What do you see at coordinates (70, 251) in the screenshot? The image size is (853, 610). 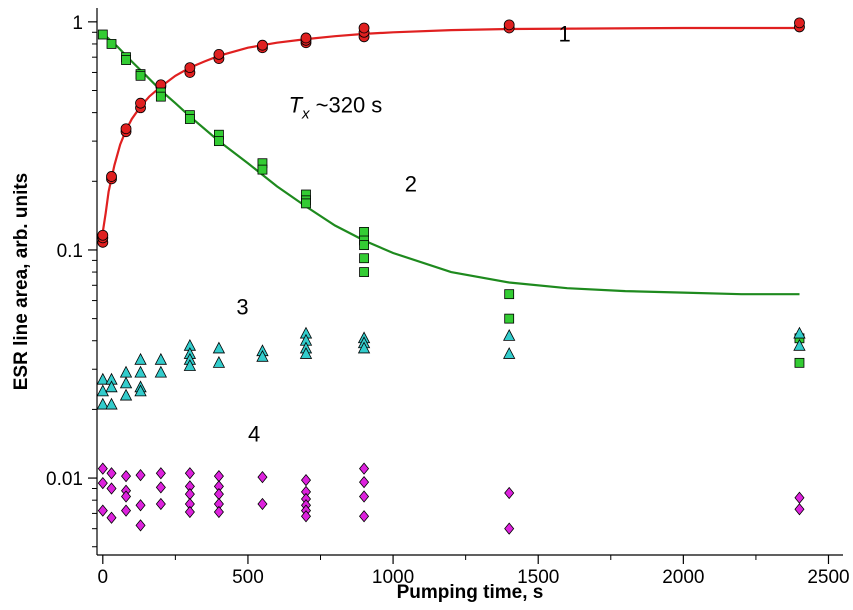 I see `y-tick-label: 0.1` at bounding box center [70, 251].